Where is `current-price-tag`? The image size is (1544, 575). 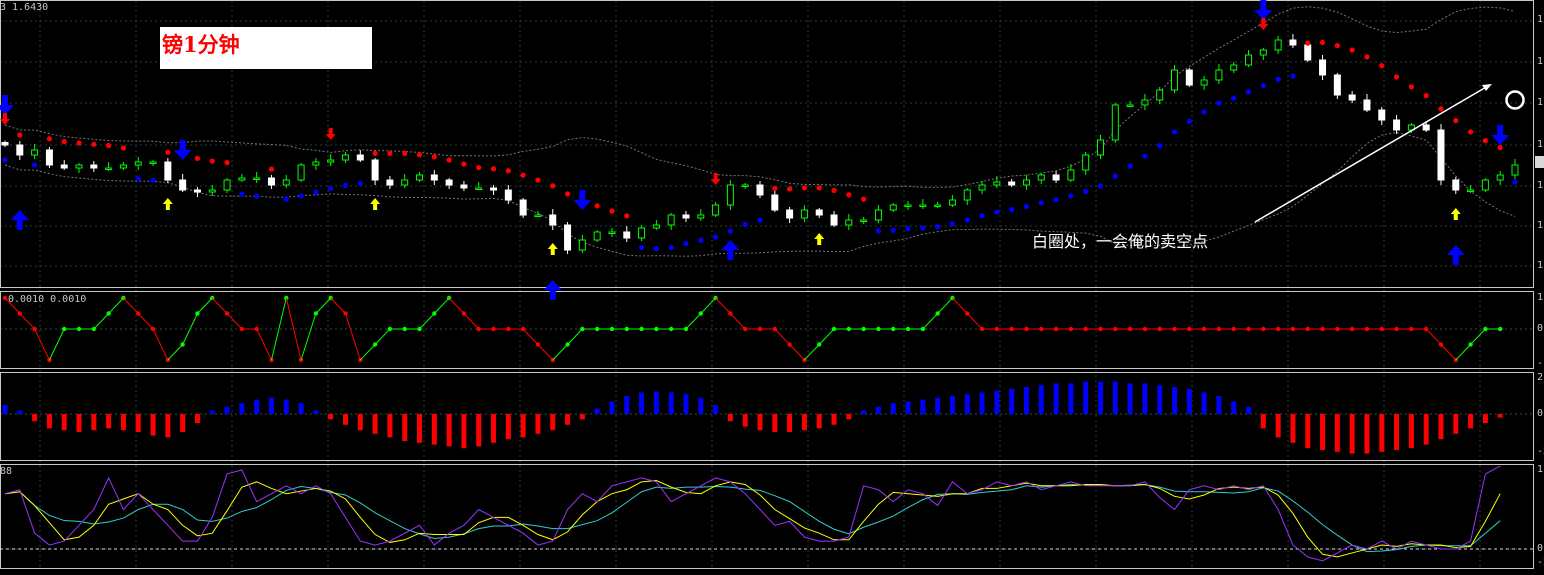
current-price-tag is located at coordinates (1539, 162).